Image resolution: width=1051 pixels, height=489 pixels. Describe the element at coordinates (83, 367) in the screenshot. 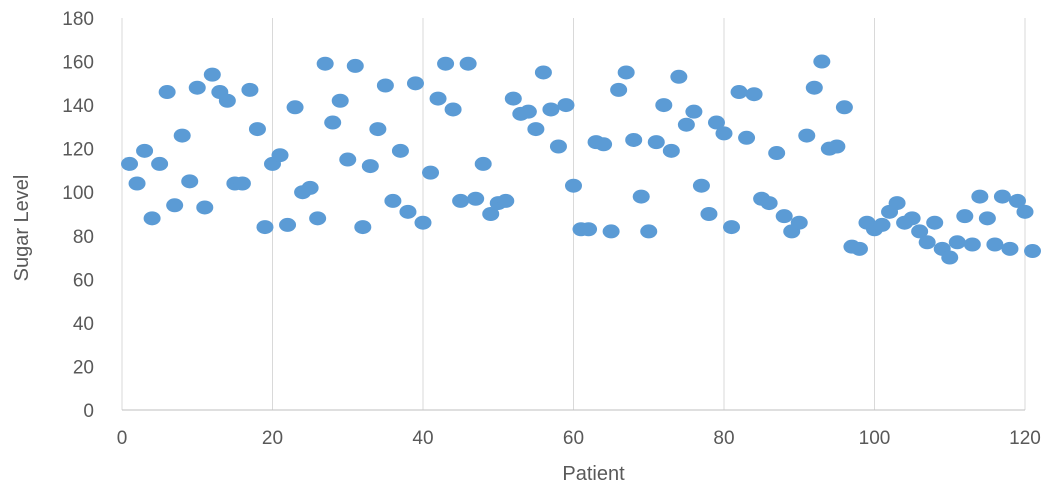

I see `y-tick-label: 20` at that location.